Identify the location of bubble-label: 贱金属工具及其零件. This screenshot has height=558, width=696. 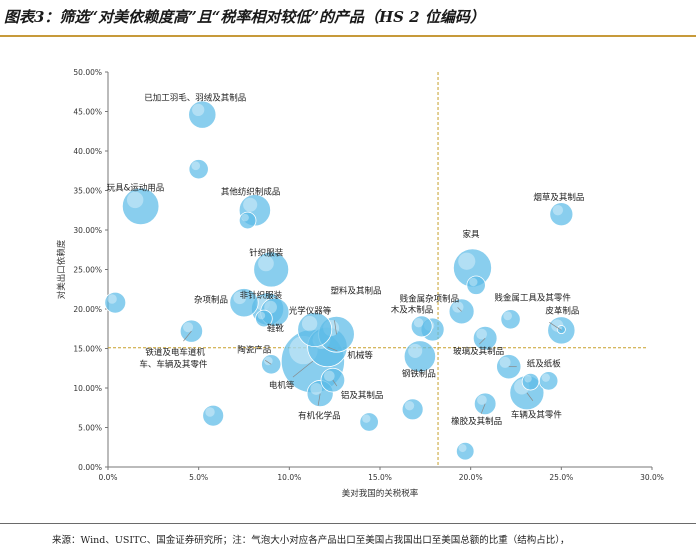
(532, 297).